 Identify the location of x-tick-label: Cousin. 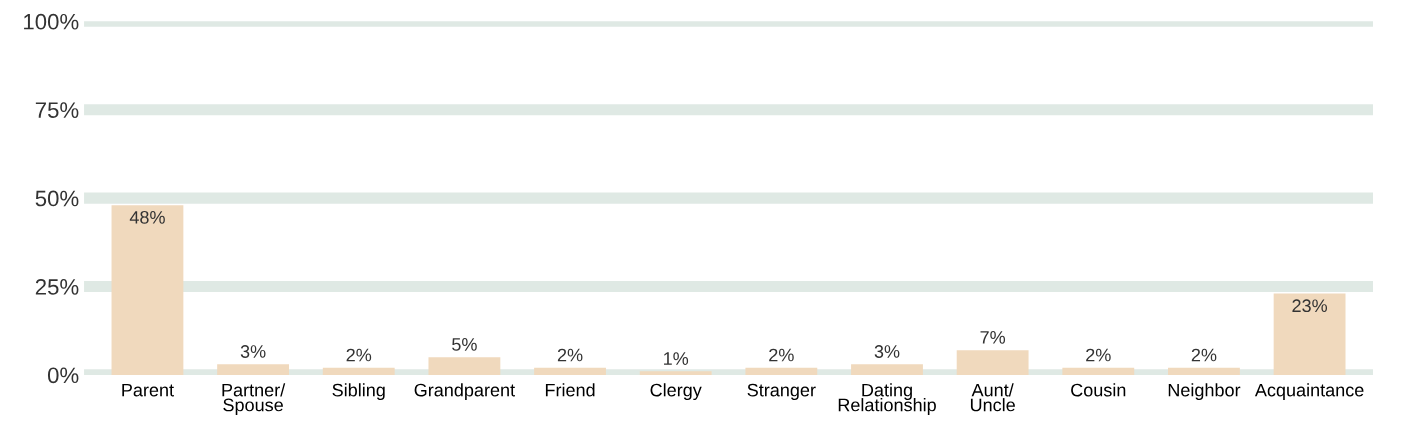
(1098, 390).